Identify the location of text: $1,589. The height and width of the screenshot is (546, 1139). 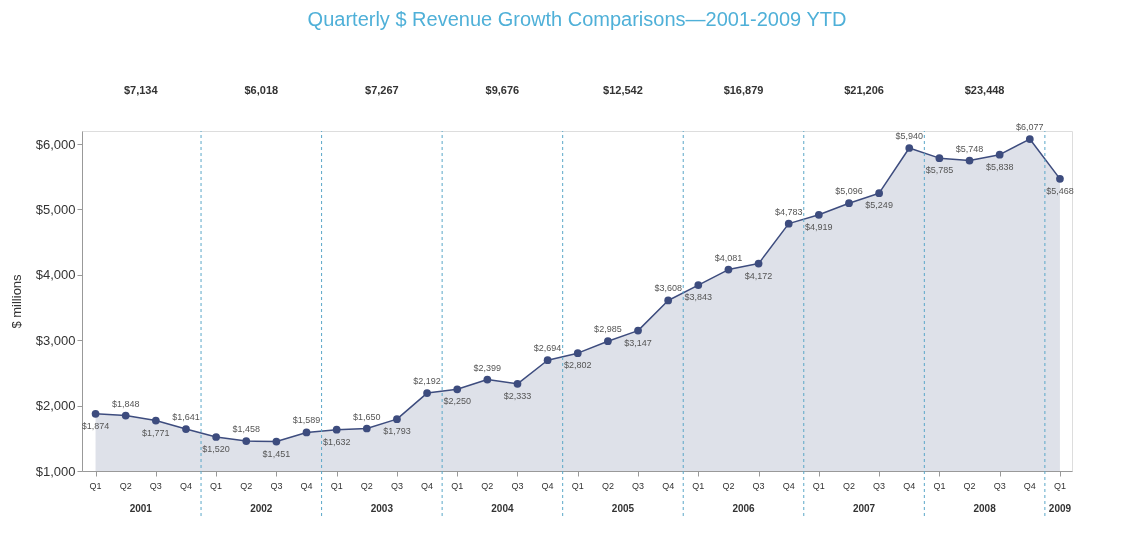
(306, 420).